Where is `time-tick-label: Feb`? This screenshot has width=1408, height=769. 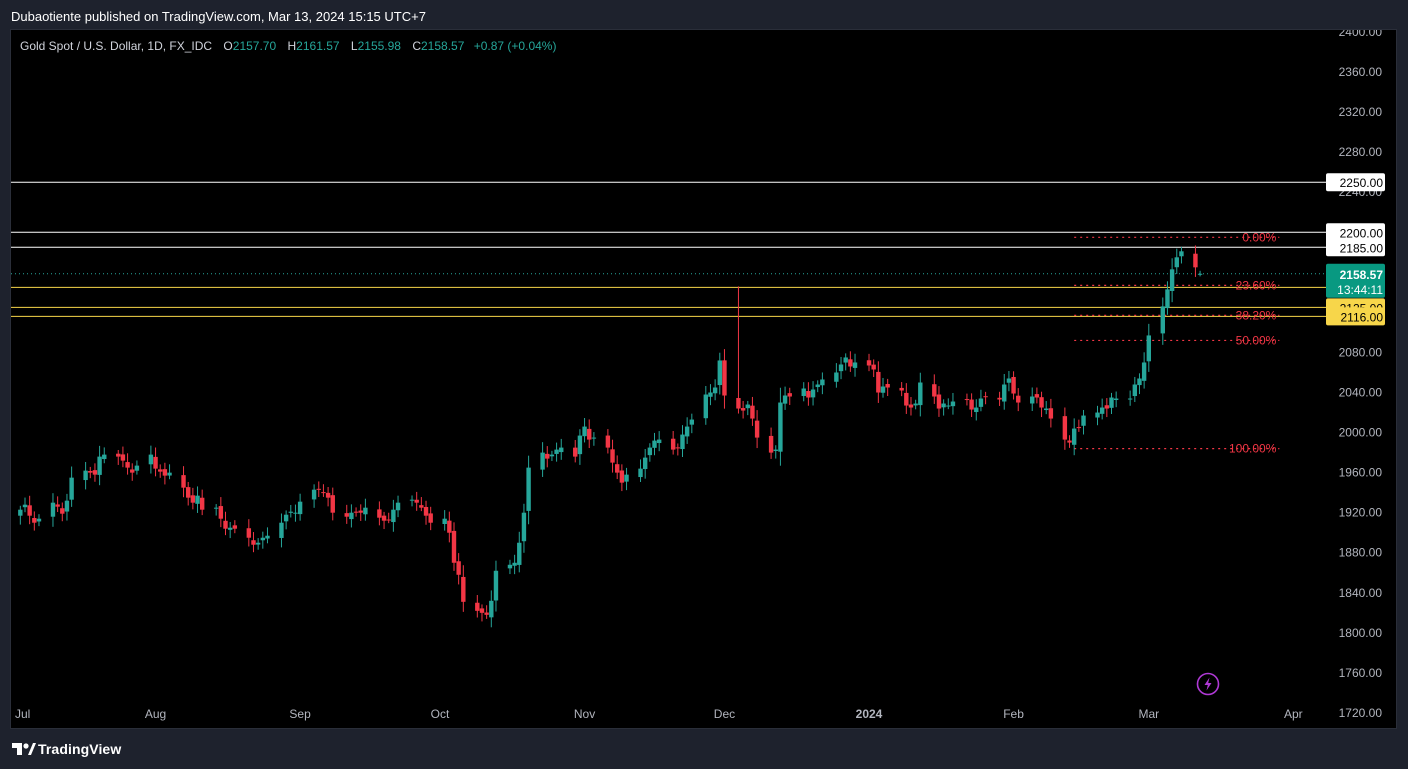 time-tick-label: Feb is located at coordinates (1013, 714).